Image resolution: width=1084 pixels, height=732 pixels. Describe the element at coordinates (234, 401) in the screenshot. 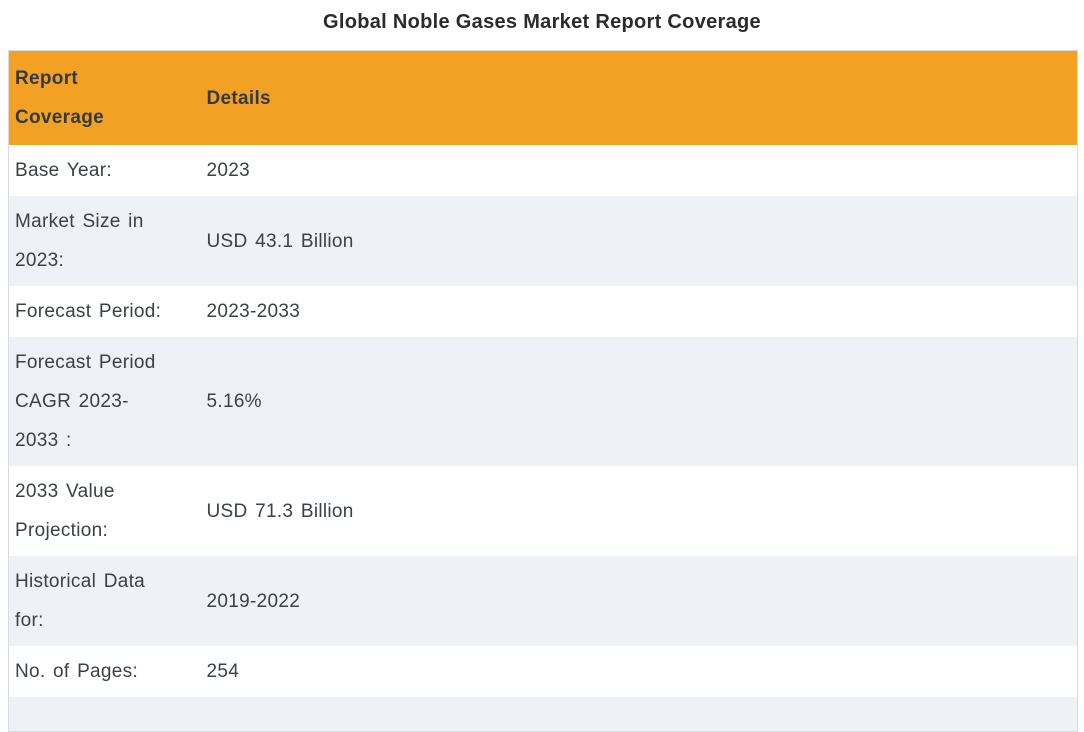

I see `row-value: 5.16%` at that location.